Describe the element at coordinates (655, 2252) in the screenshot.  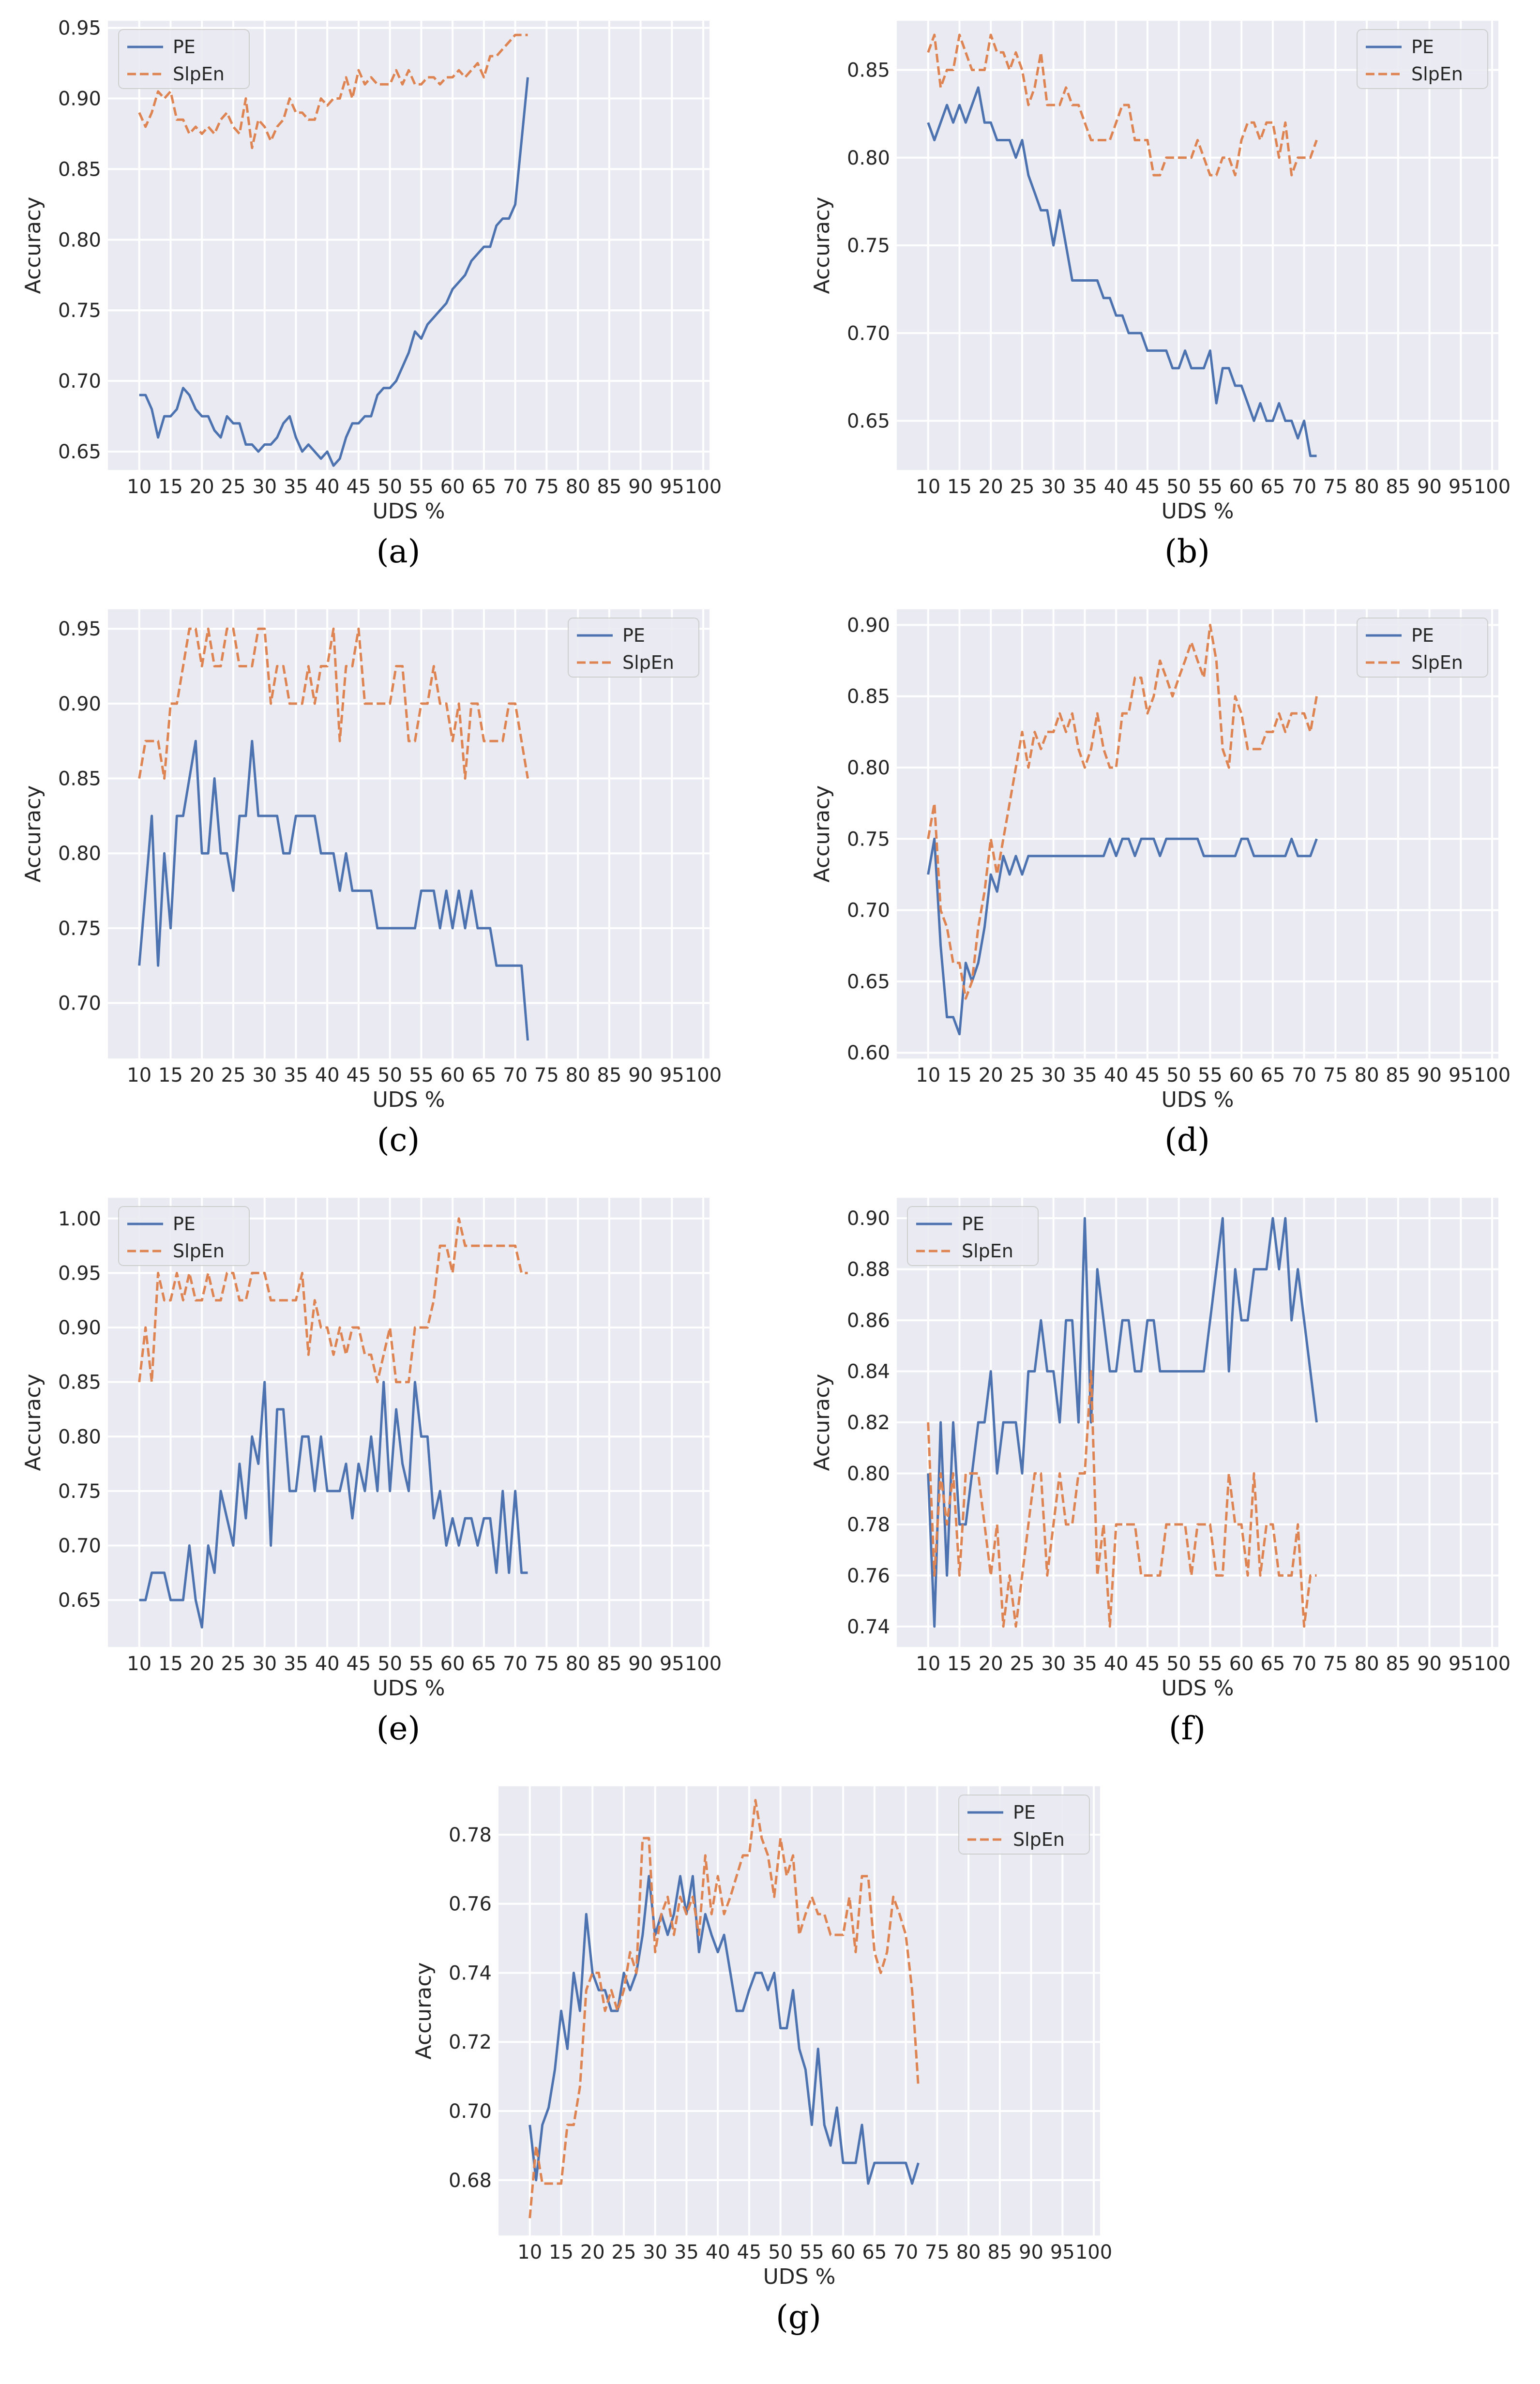
I see `x-tick-label: 30` at that location.